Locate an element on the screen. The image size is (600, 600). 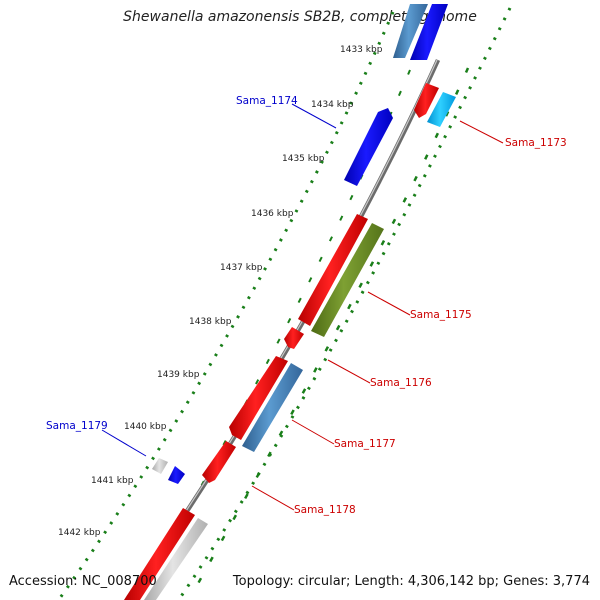
gene-label-sama-1175: Sama_1175 is located at coordinates (441, 315).